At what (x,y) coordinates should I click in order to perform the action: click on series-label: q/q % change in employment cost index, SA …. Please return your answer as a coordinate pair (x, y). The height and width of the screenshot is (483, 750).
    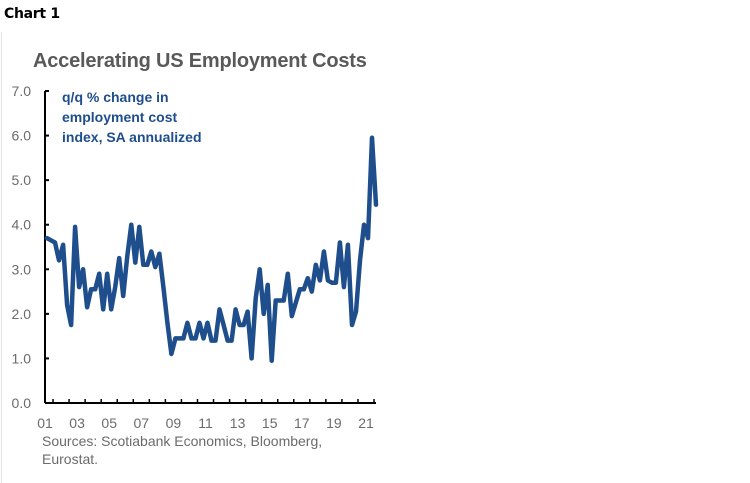
    Looking at the image, I should click on (132, 117).